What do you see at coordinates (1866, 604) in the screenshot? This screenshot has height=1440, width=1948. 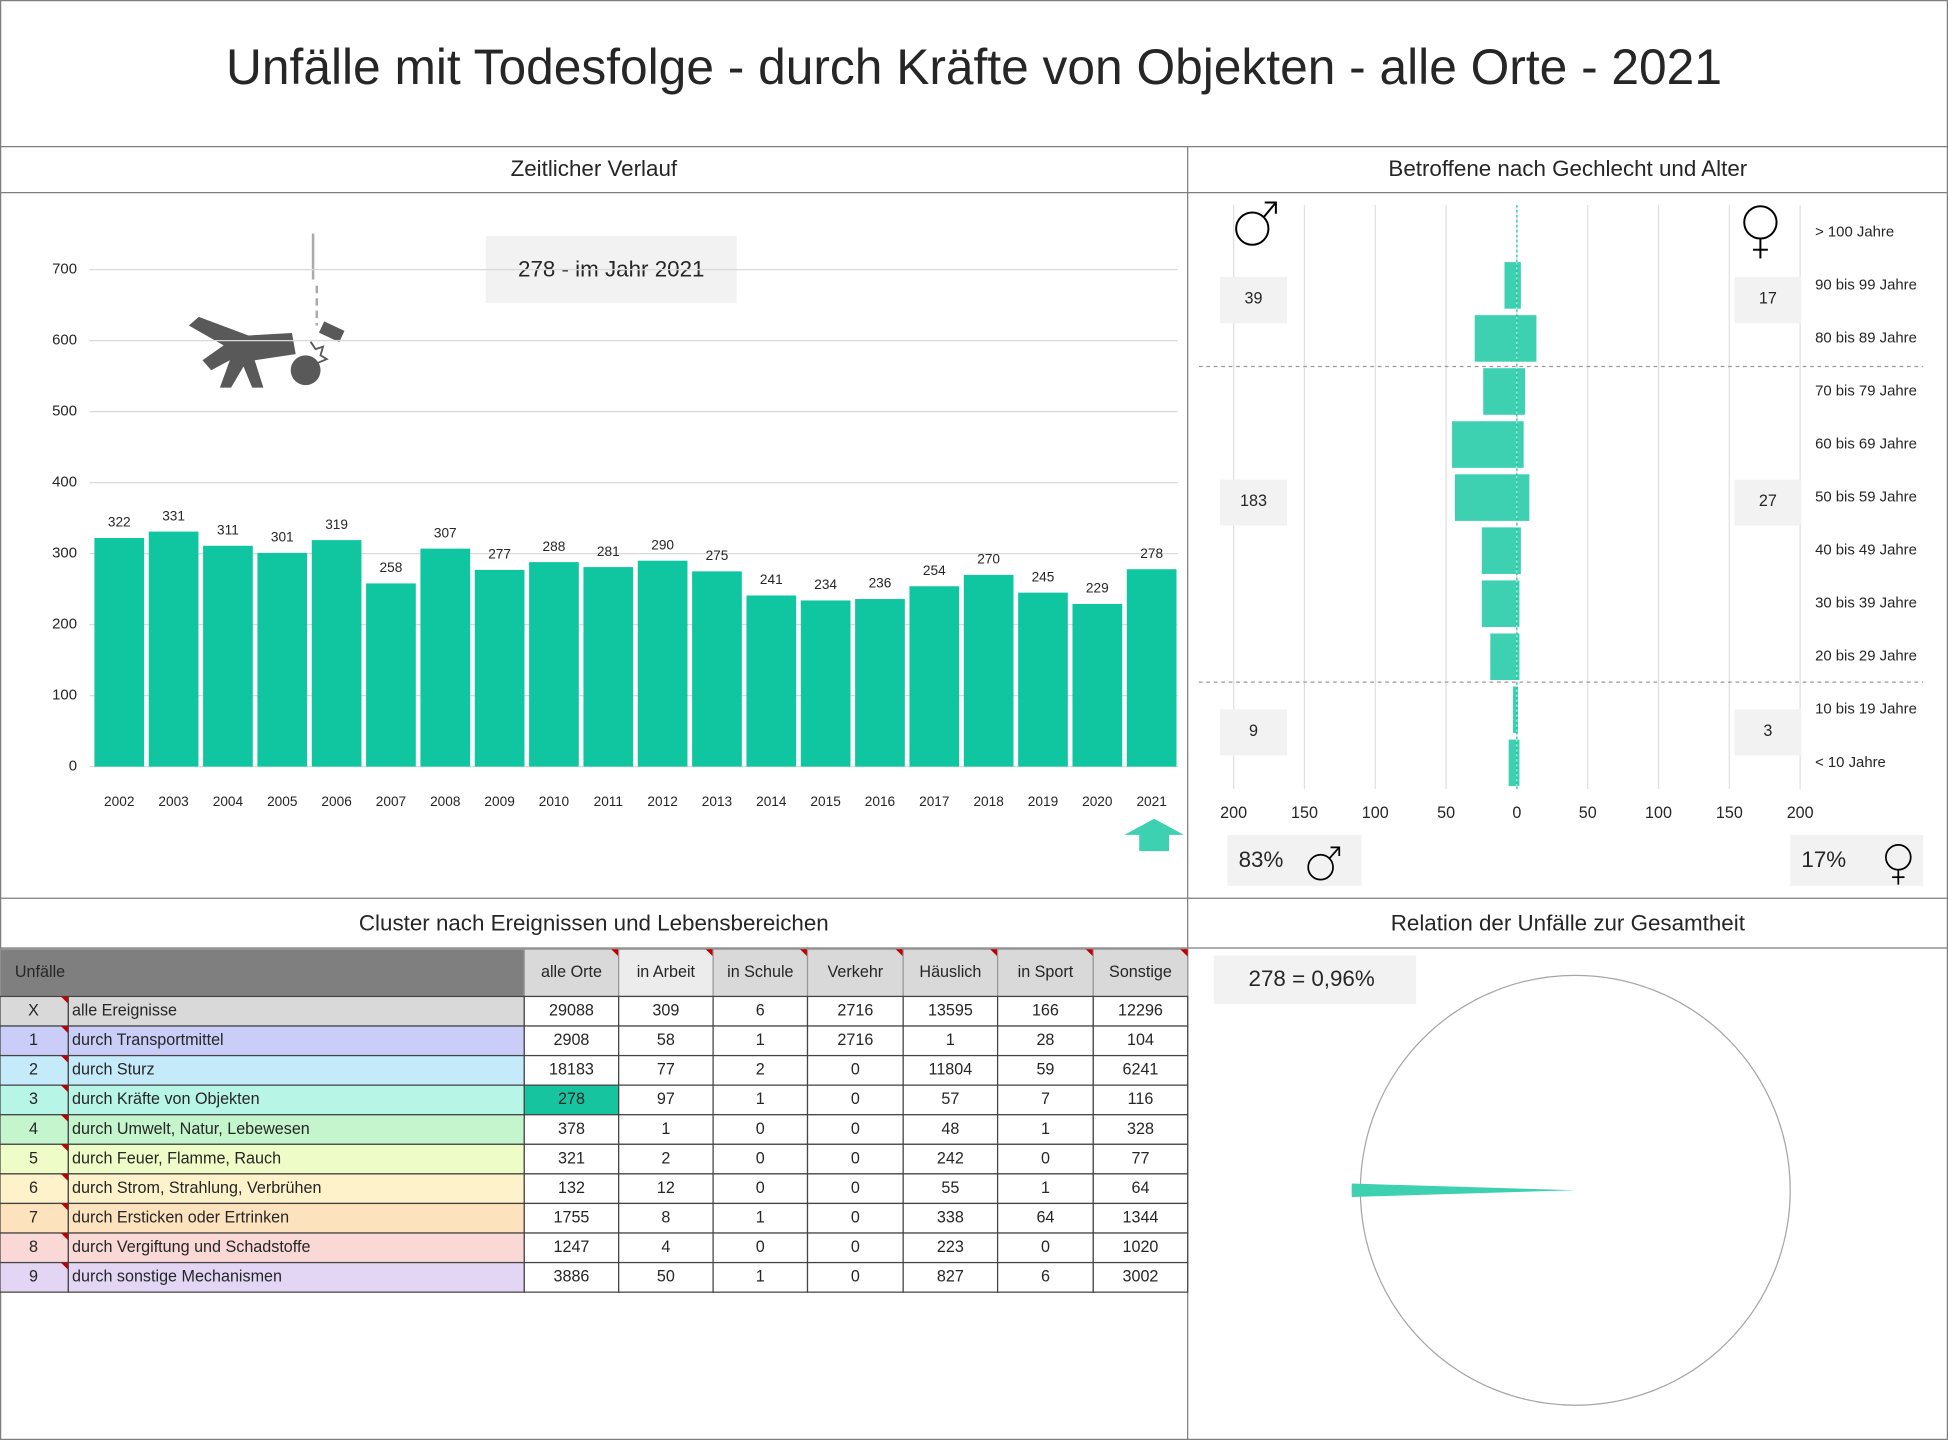 I see `age-label: 30 bis 39 Jahre` at bounding box center [1866, 604].